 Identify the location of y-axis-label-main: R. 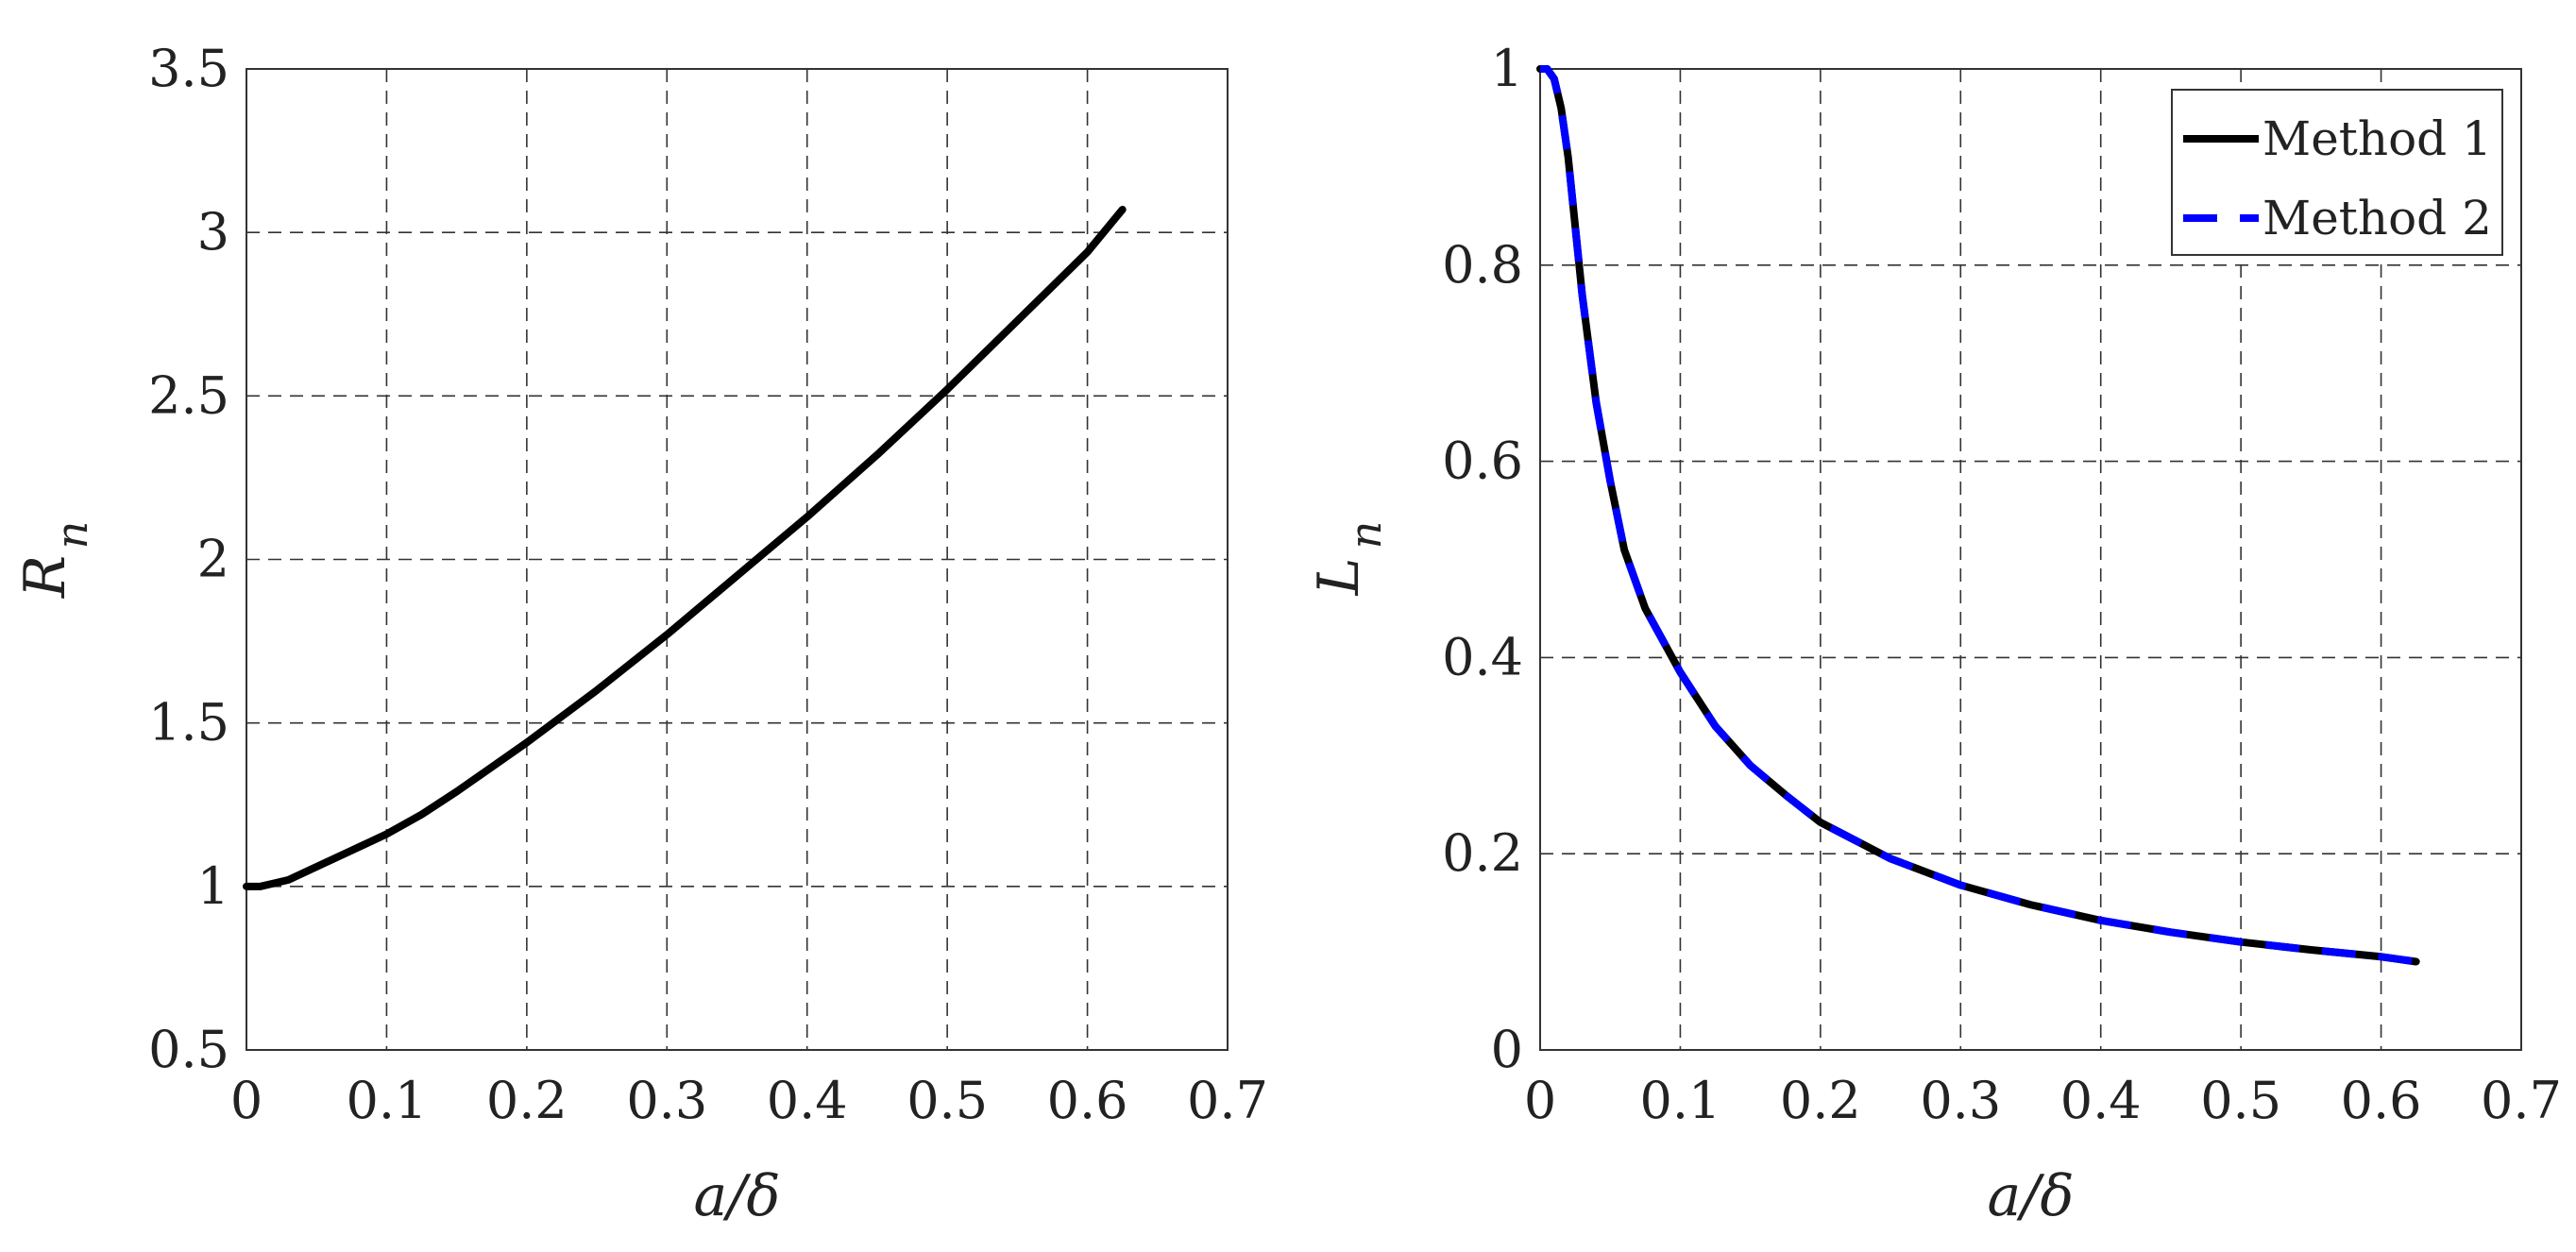
(45, 577).